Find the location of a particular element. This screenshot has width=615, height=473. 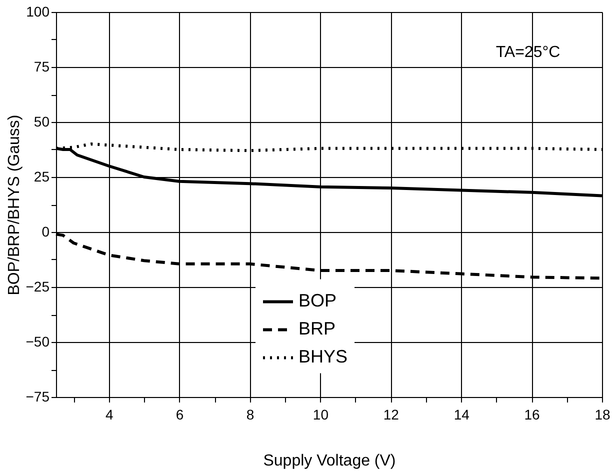

y-tick-label: 25 is located at coordinates (42, 176).